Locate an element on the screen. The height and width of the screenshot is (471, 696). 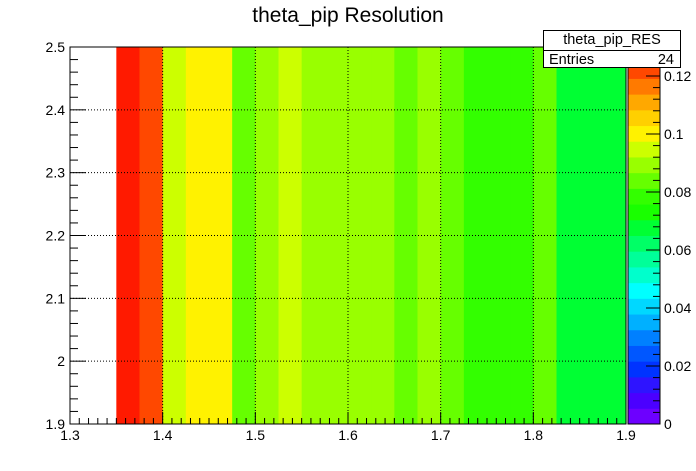
palette-tick-label: 0.02 is located at coordinates (677, 366).